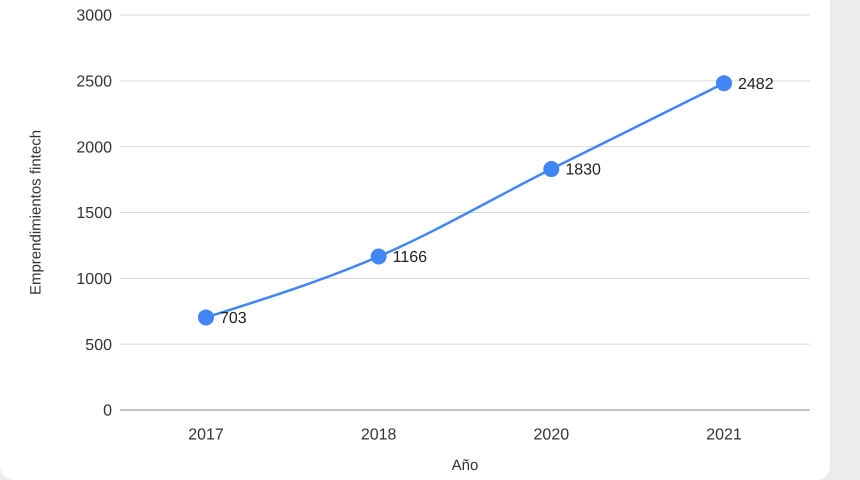 This screenshot has height=480, width=860. I want to click on y-axis-title: Emprendimientos fintech, so click(35, 213).